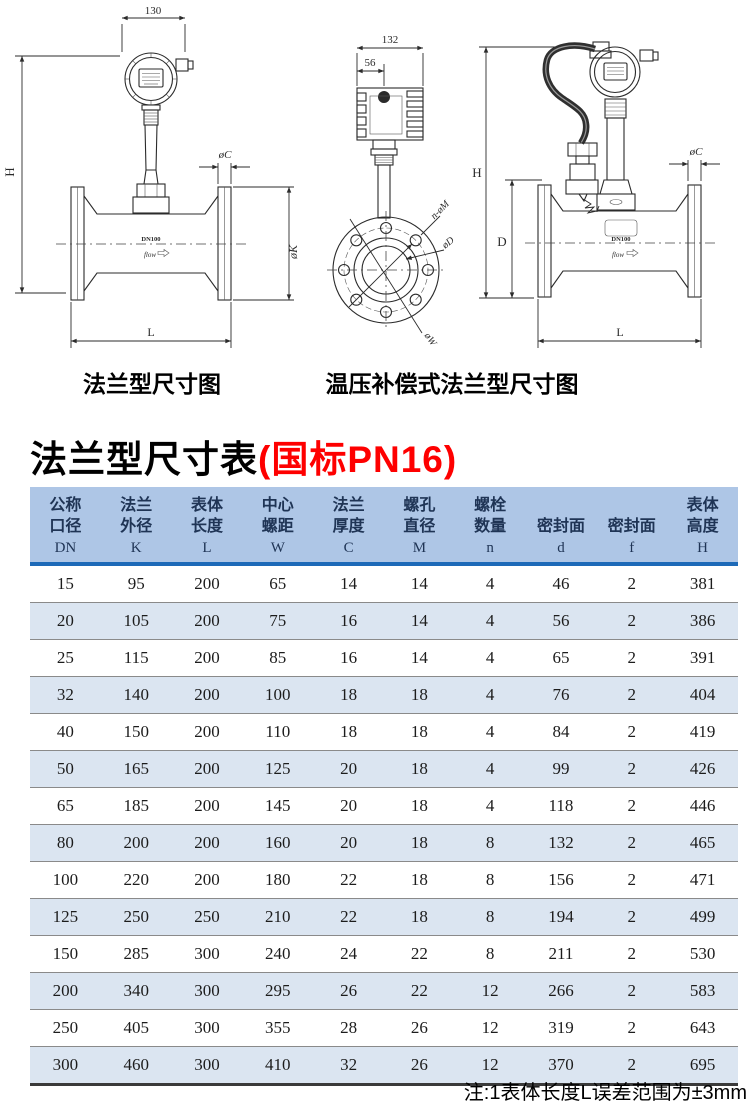  What do you see at coordinates (206, 516) in the screenshot?
I see `column-title: 表体 长度` at bounding box center [206, 516].